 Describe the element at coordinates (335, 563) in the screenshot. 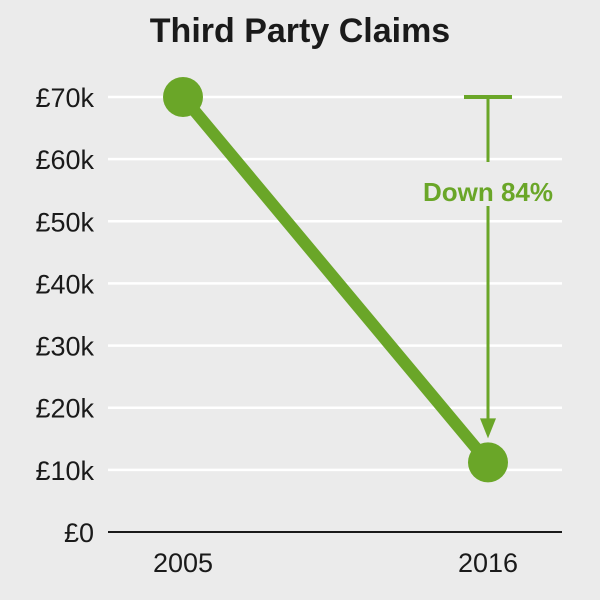

I see `x-axis-ticks: 2005 2016` at that location.